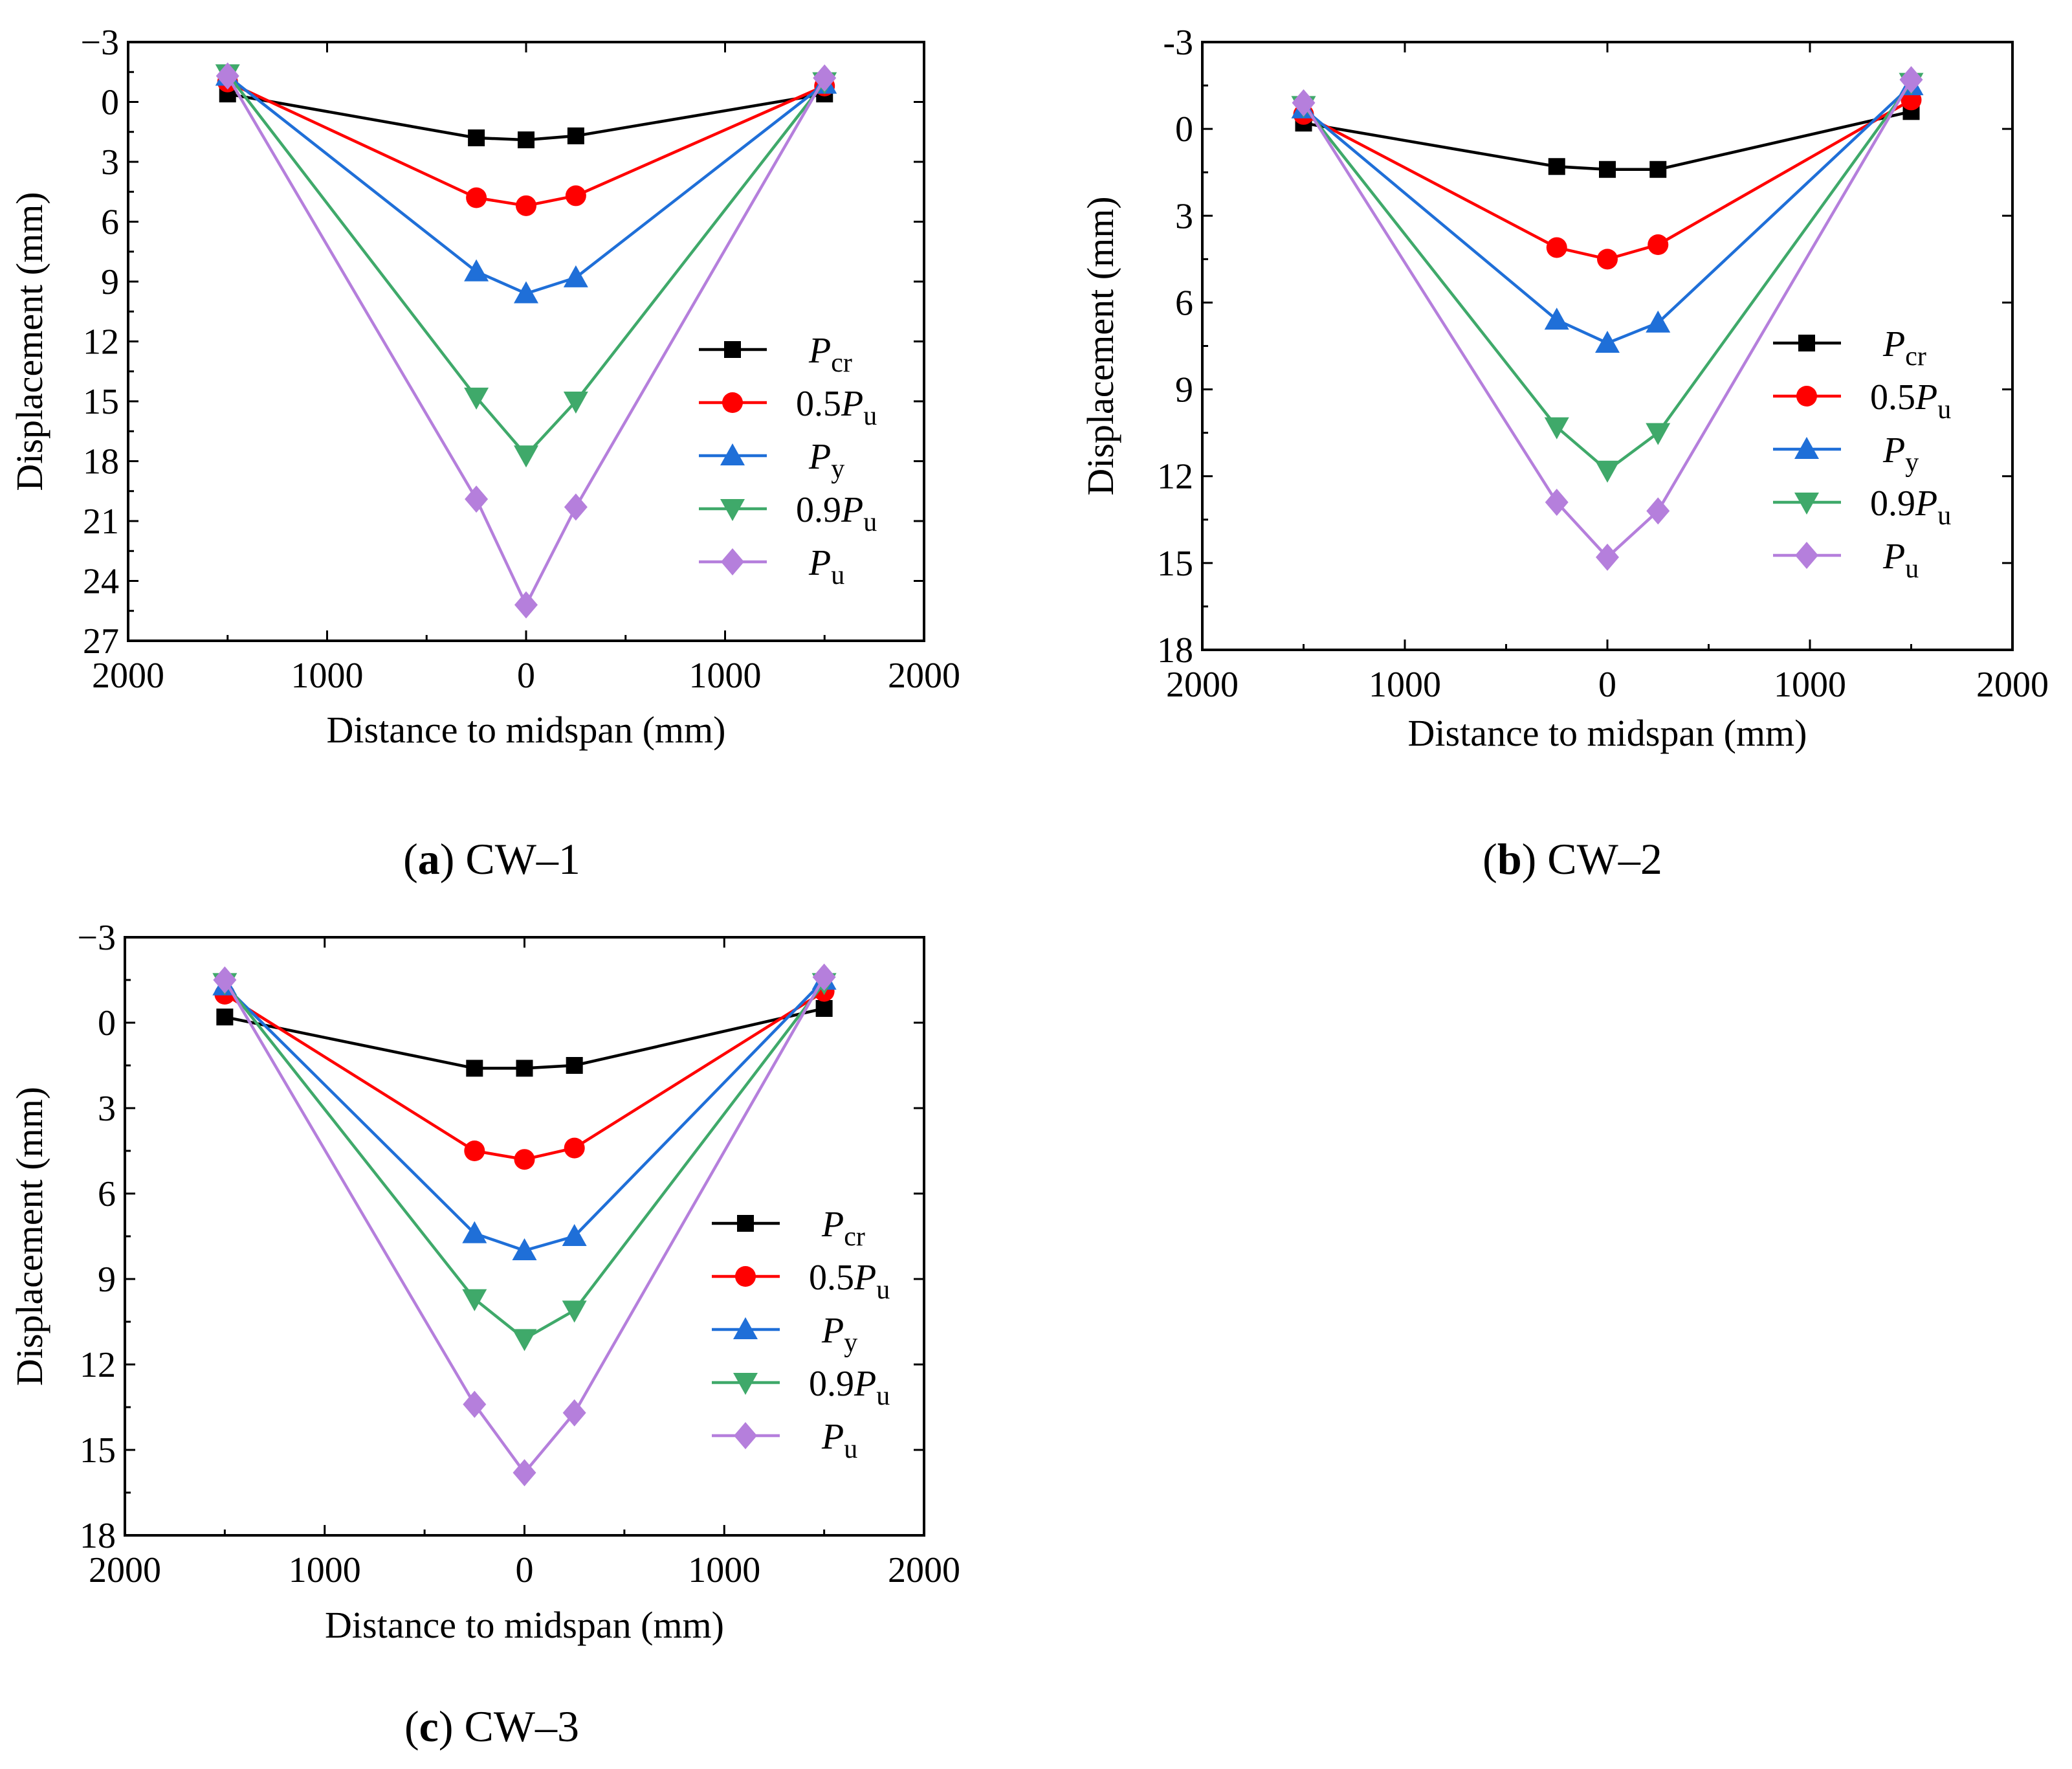  Describe the element at coordinates (29, 1236) in the screenshot. I see `y-axis-title: Displacement (mm)` at that location.